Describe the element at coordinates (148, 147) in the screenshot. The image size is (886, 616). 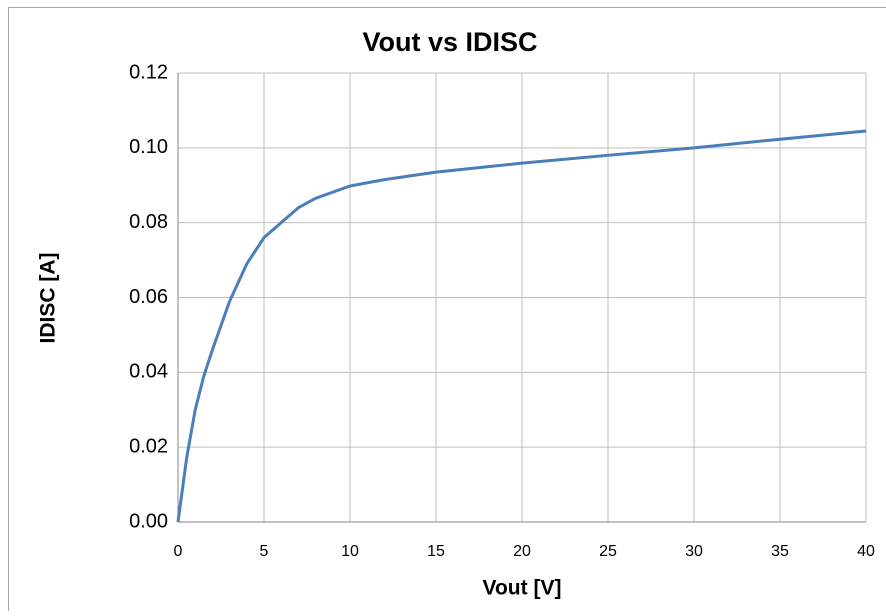
I see `y-tick-label: 0.10` at that location.